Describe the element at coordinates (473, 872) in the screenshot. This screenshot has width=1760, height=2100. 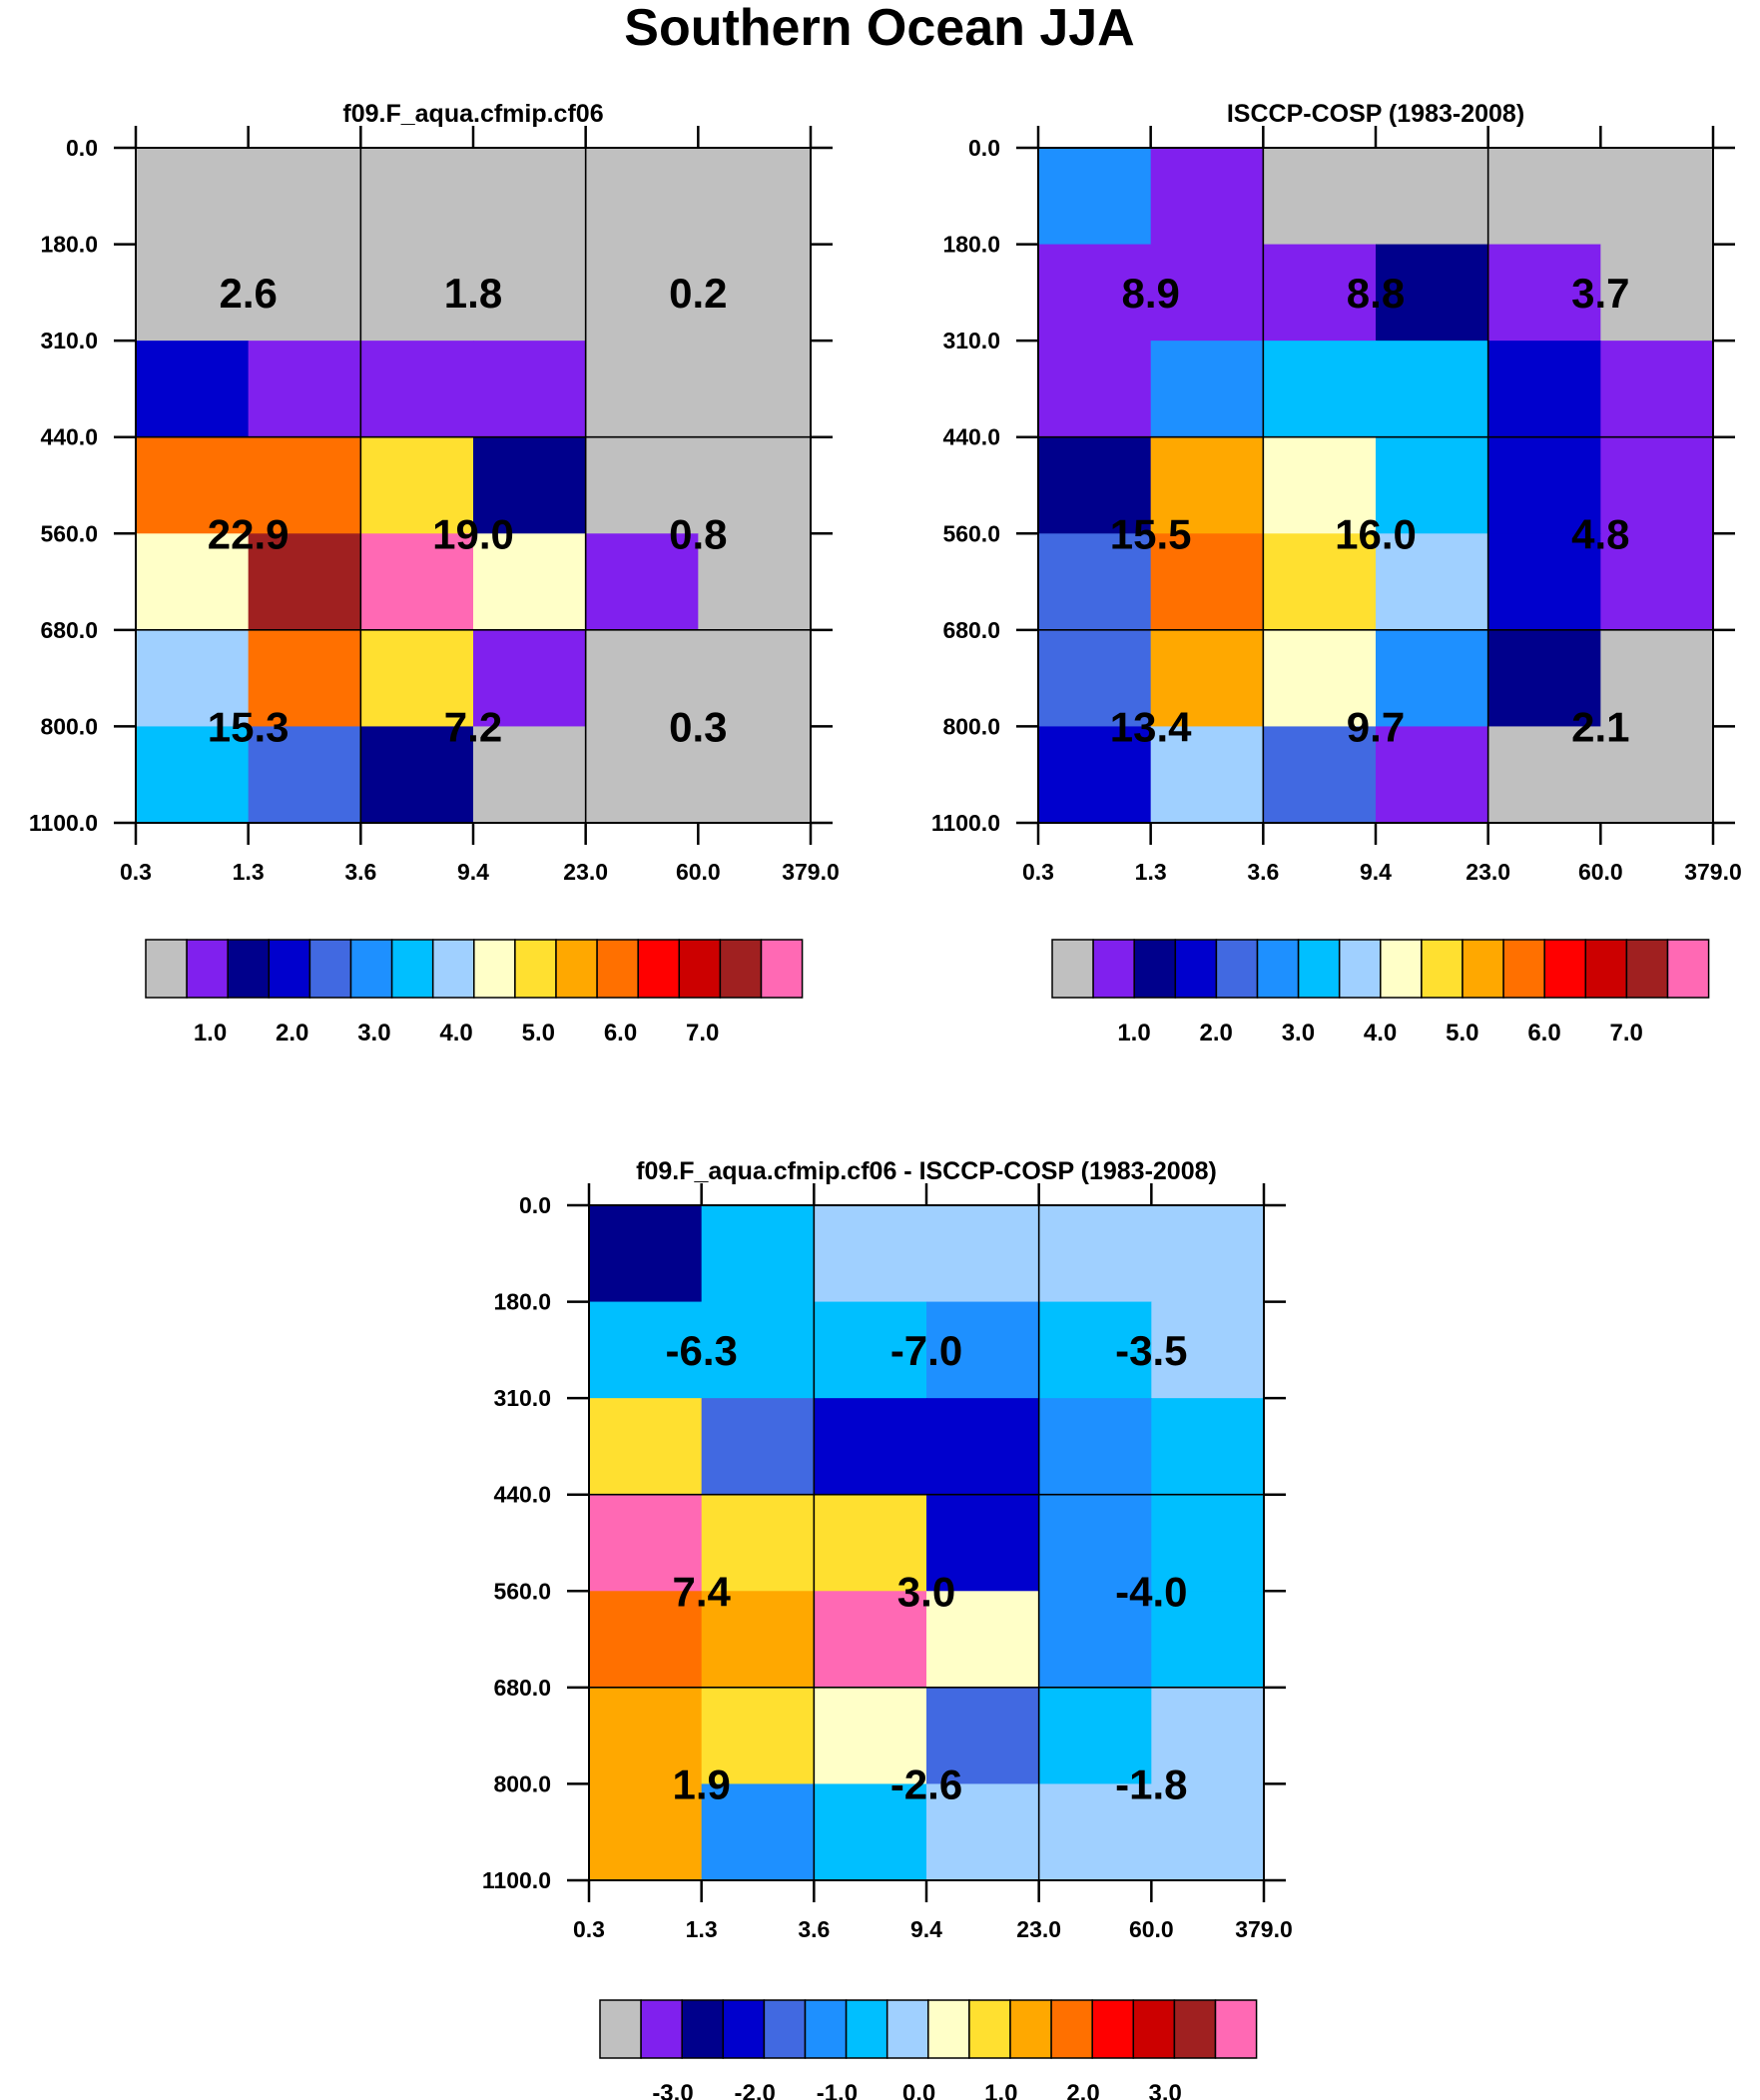
I see `x-tick-label: 9.4` at that location.